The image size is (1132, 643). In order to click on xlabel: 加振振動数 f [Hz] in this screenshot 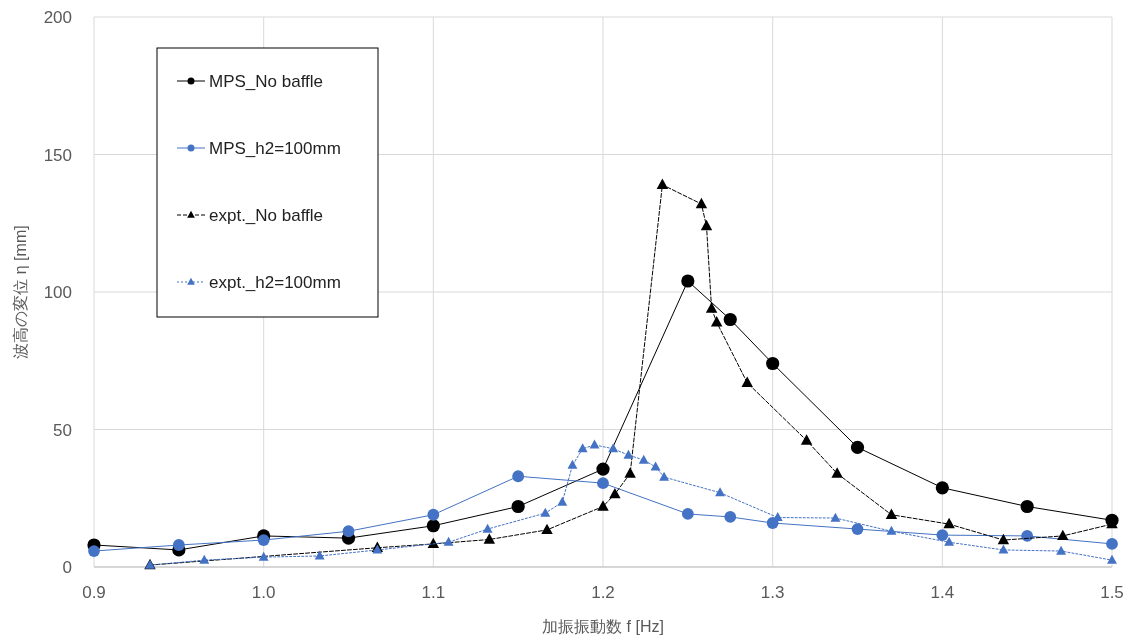, I will do `click(603, 626)`.